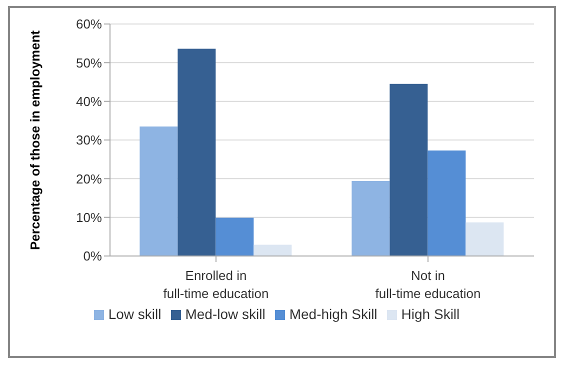 The width and height of the screenshot is (566, 371). What do you see at coordinates (89, 62) in the screenshot?
I see `y-tick-label: 50%` at bounding box center [89, 62].